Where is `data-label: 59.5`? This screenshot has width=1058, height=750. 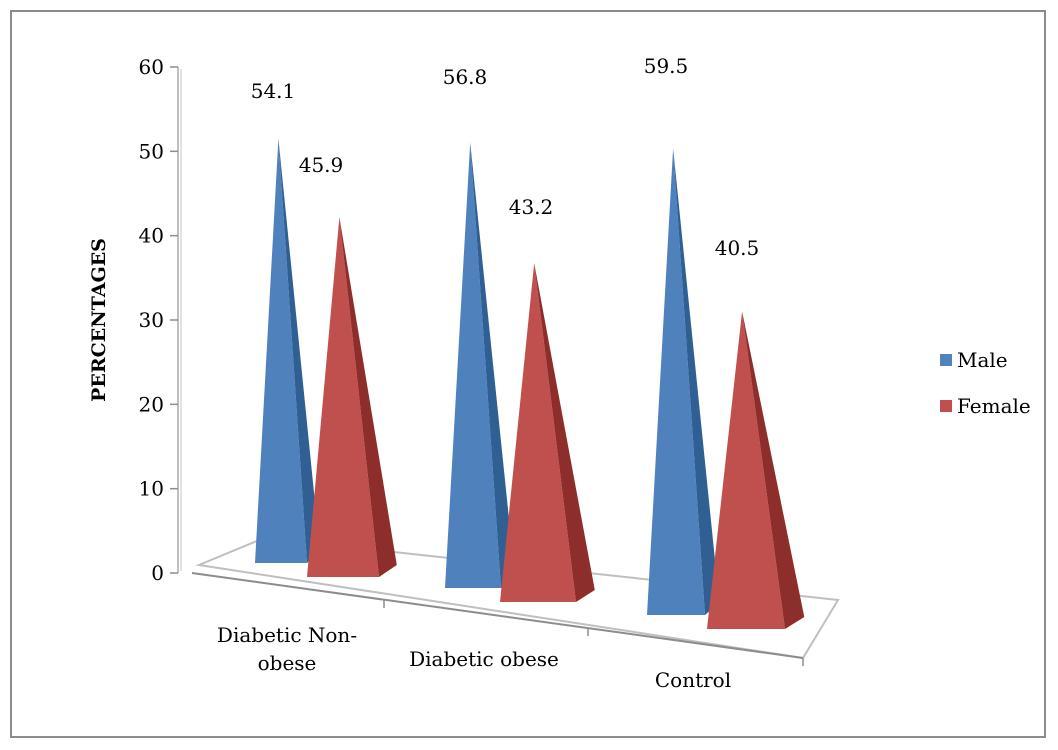
data-label: 59.5 is located at coordinates (666, 66).